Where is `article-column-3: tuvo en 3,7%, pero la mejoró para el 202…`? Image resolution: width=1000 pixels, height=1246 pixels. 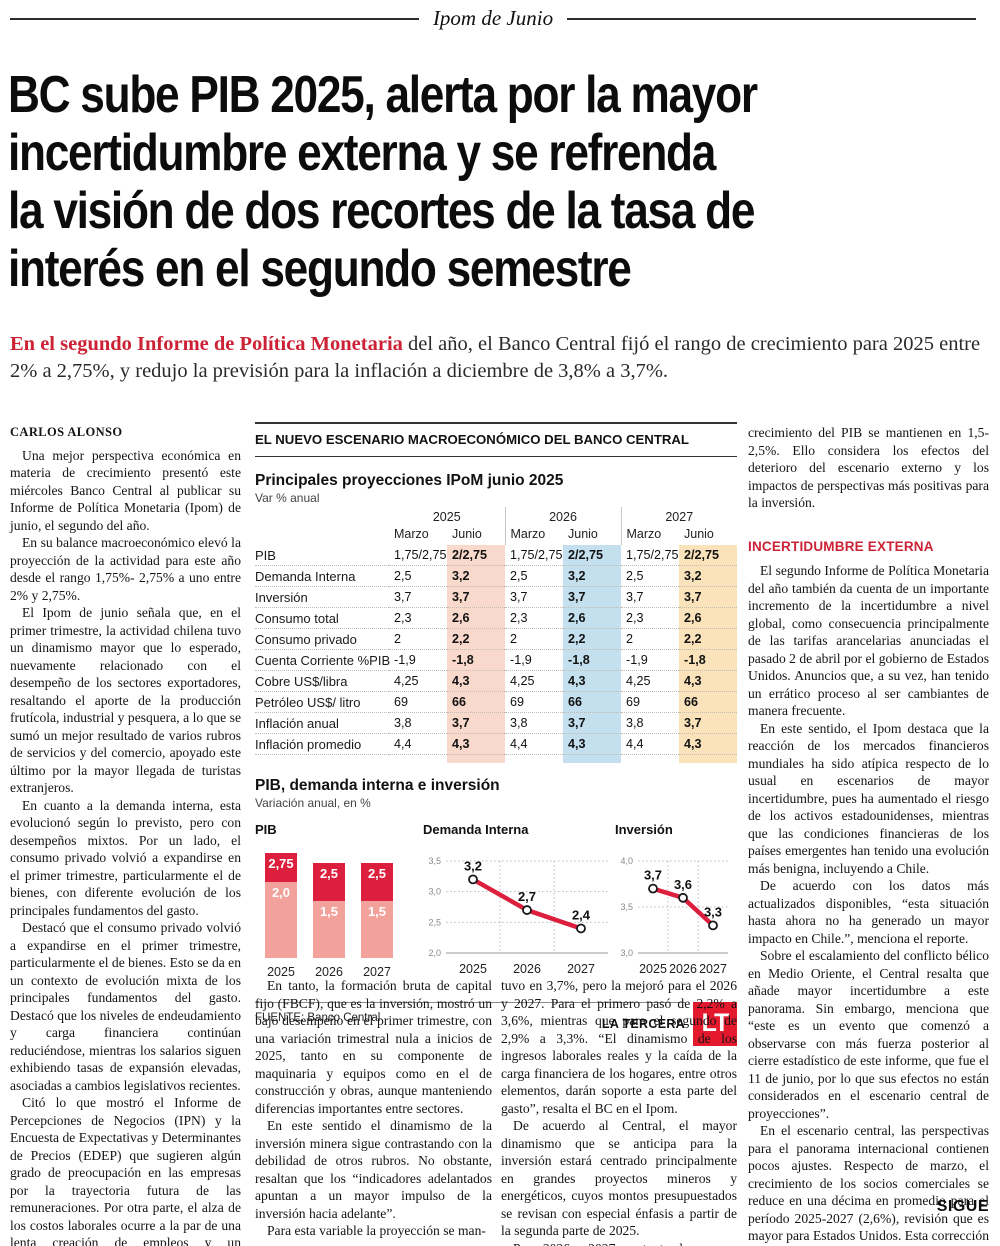 article-column-3: tuvo en 3,7%, pero la mejoró para el 202… is located at coordinates (619, 1111).